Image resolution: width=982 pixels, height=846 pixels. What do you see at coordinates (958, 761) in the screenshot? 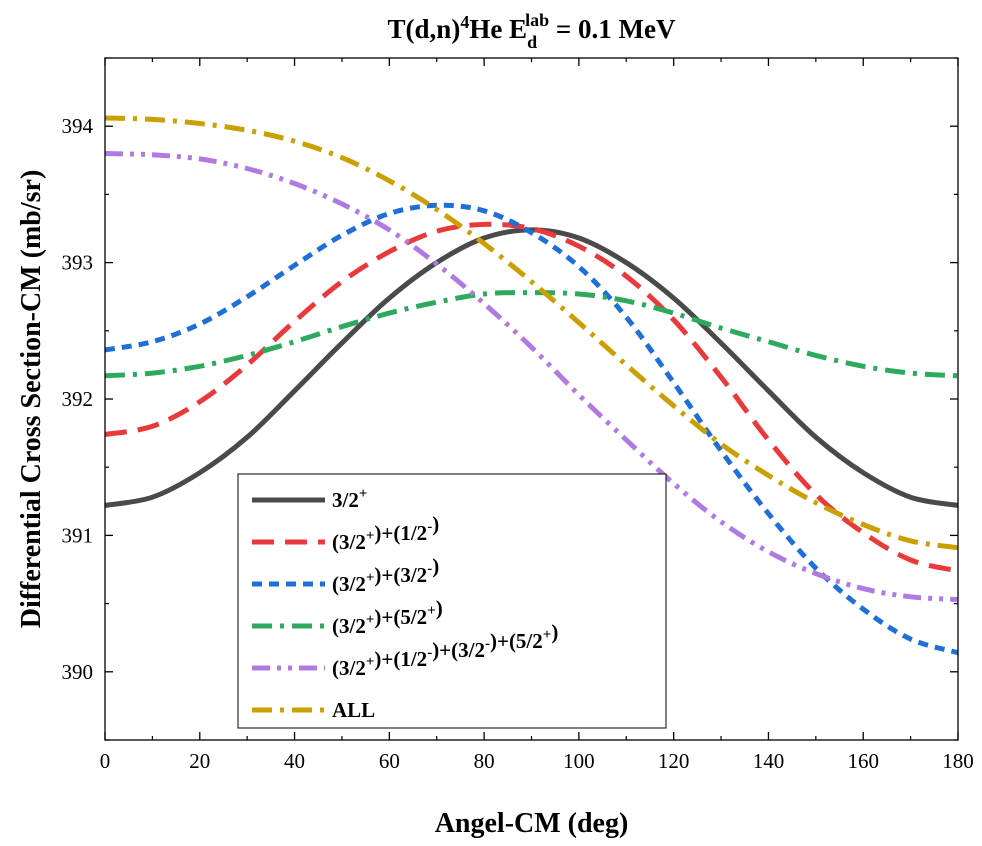
I see `x-tick-label: 180` at bounding box center [958, 761].